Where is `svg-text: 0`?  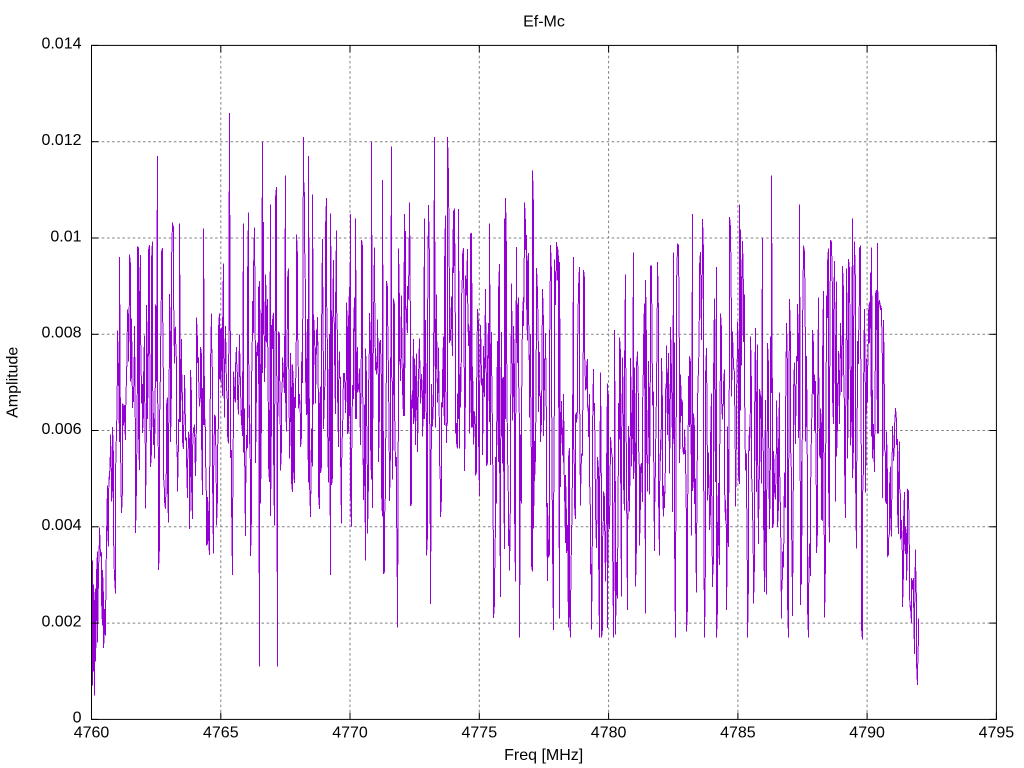 svg-text: 0 is located at coordinates (77, 718).